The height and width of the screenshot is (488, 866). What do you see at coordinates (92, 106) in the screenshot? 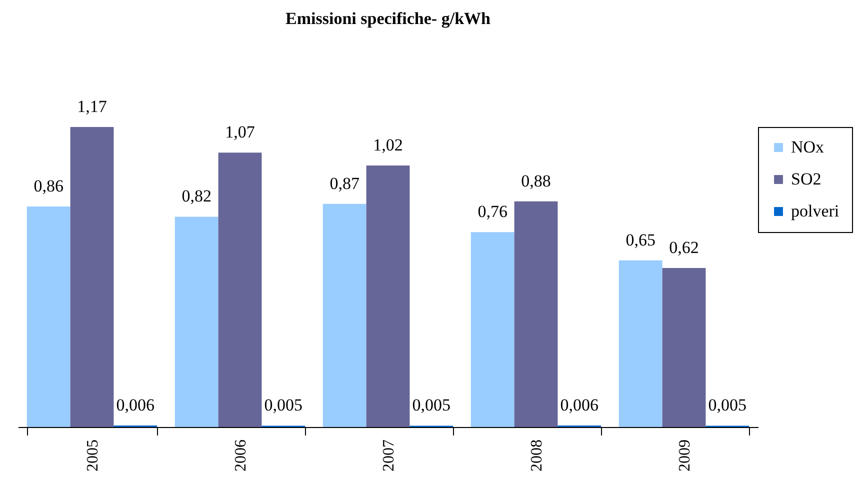
I see `data-label: 1,17` at bounding box center [92, 106].